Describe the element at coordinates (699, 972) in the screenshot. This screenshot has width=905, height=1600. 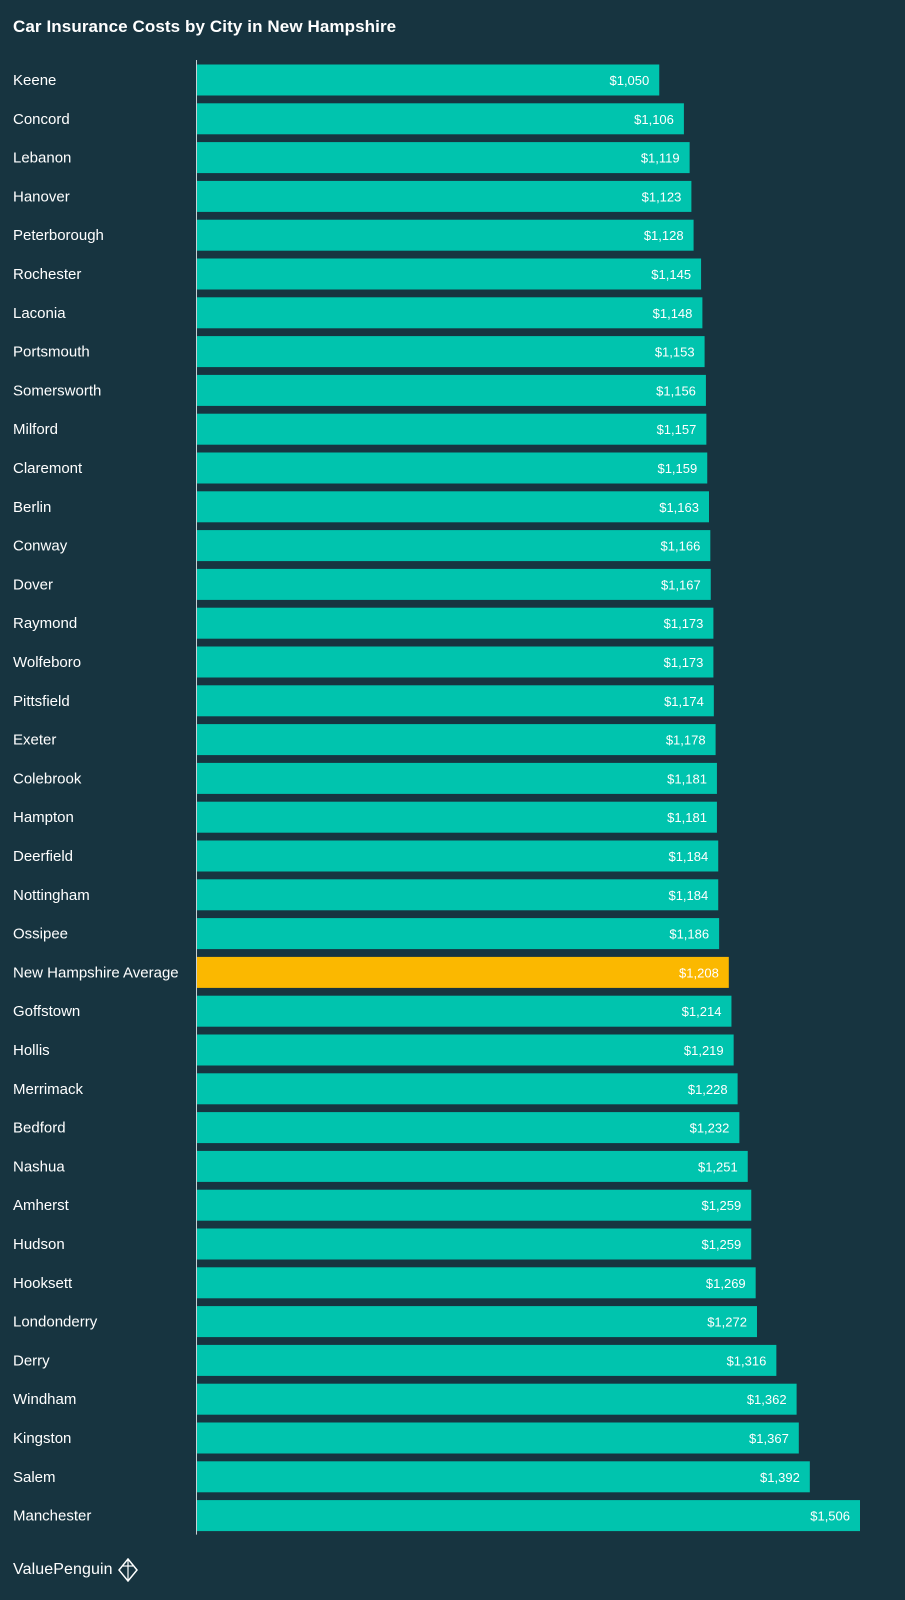
I see `data-label: $1,208` at that location.